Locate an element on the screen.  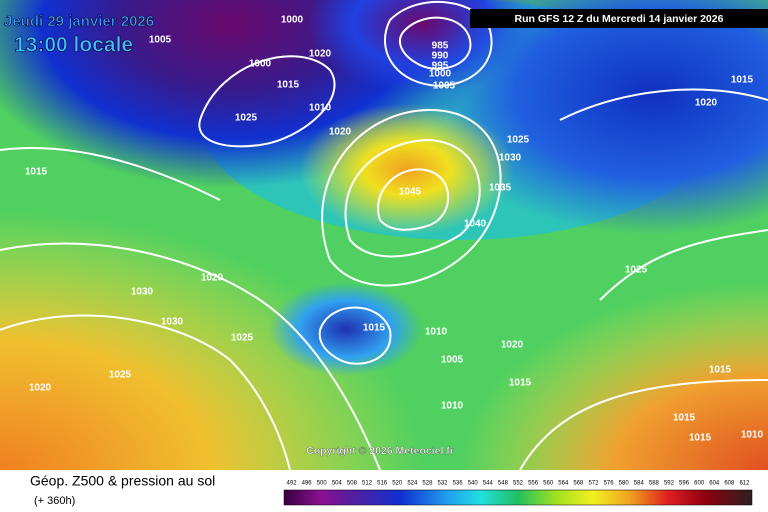
isobar-label: 1045 is located at coordinates (410, 192).